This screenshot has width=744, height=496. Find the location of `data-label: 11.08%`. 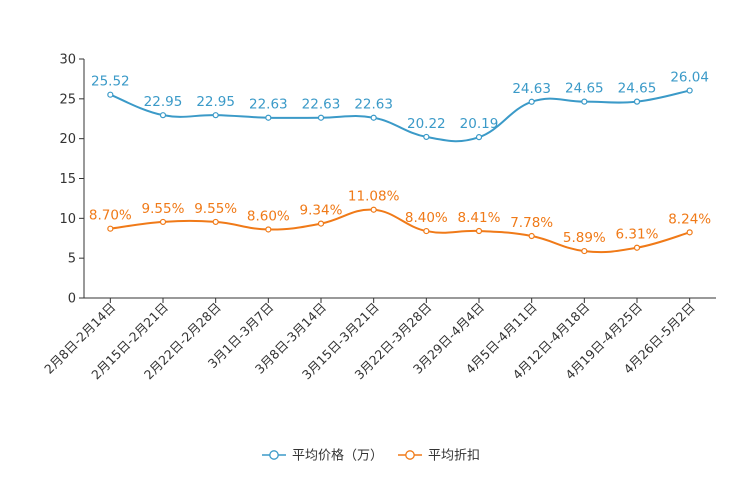

data-label: 11.08% is located at coordinates (374, 197).